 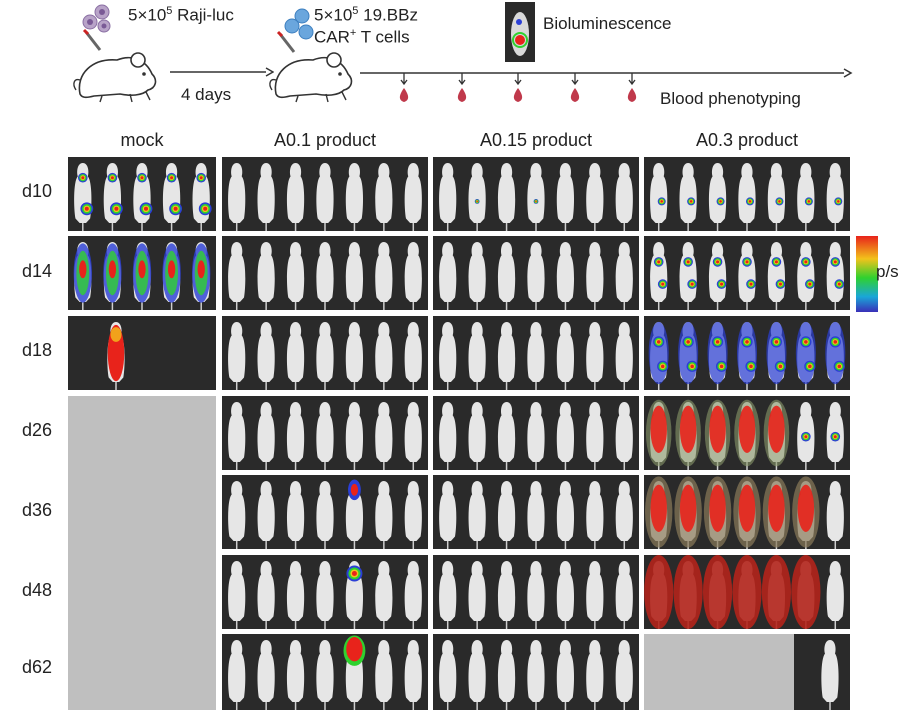 I want to click on interval-arrow, so click(x=222, y=72).